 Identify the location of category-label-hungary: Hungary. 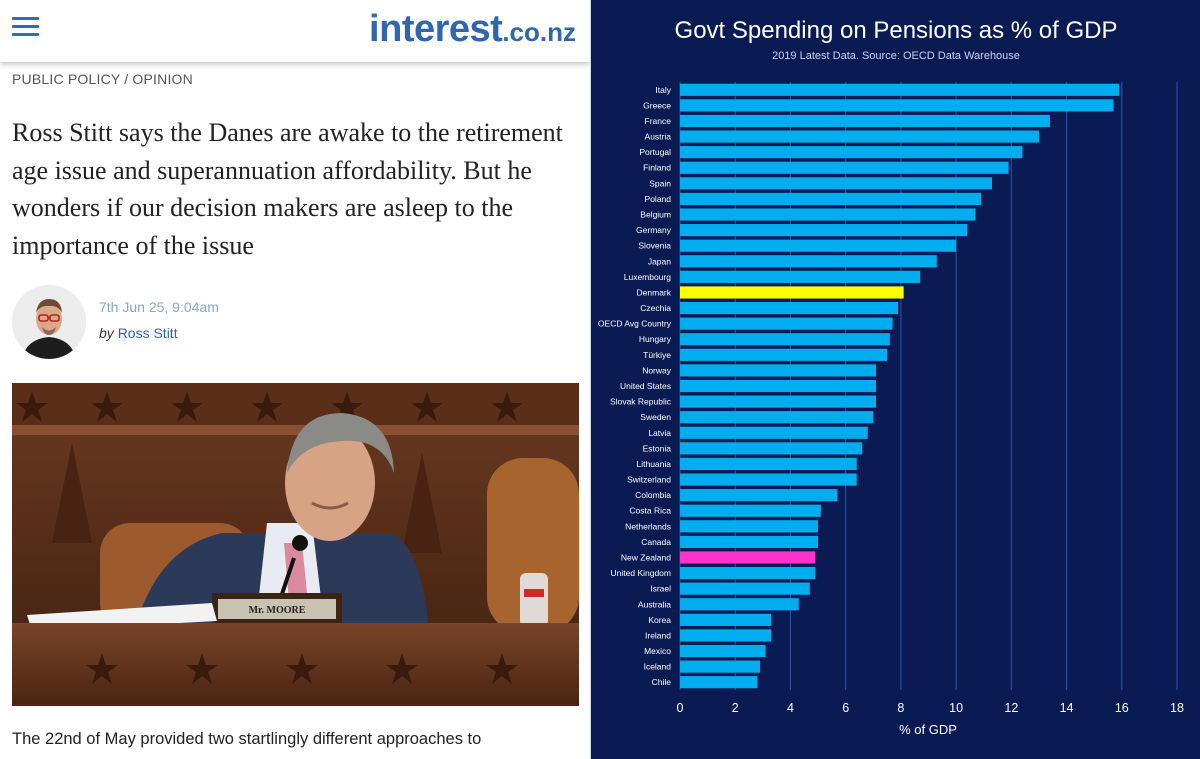
(655, 339).